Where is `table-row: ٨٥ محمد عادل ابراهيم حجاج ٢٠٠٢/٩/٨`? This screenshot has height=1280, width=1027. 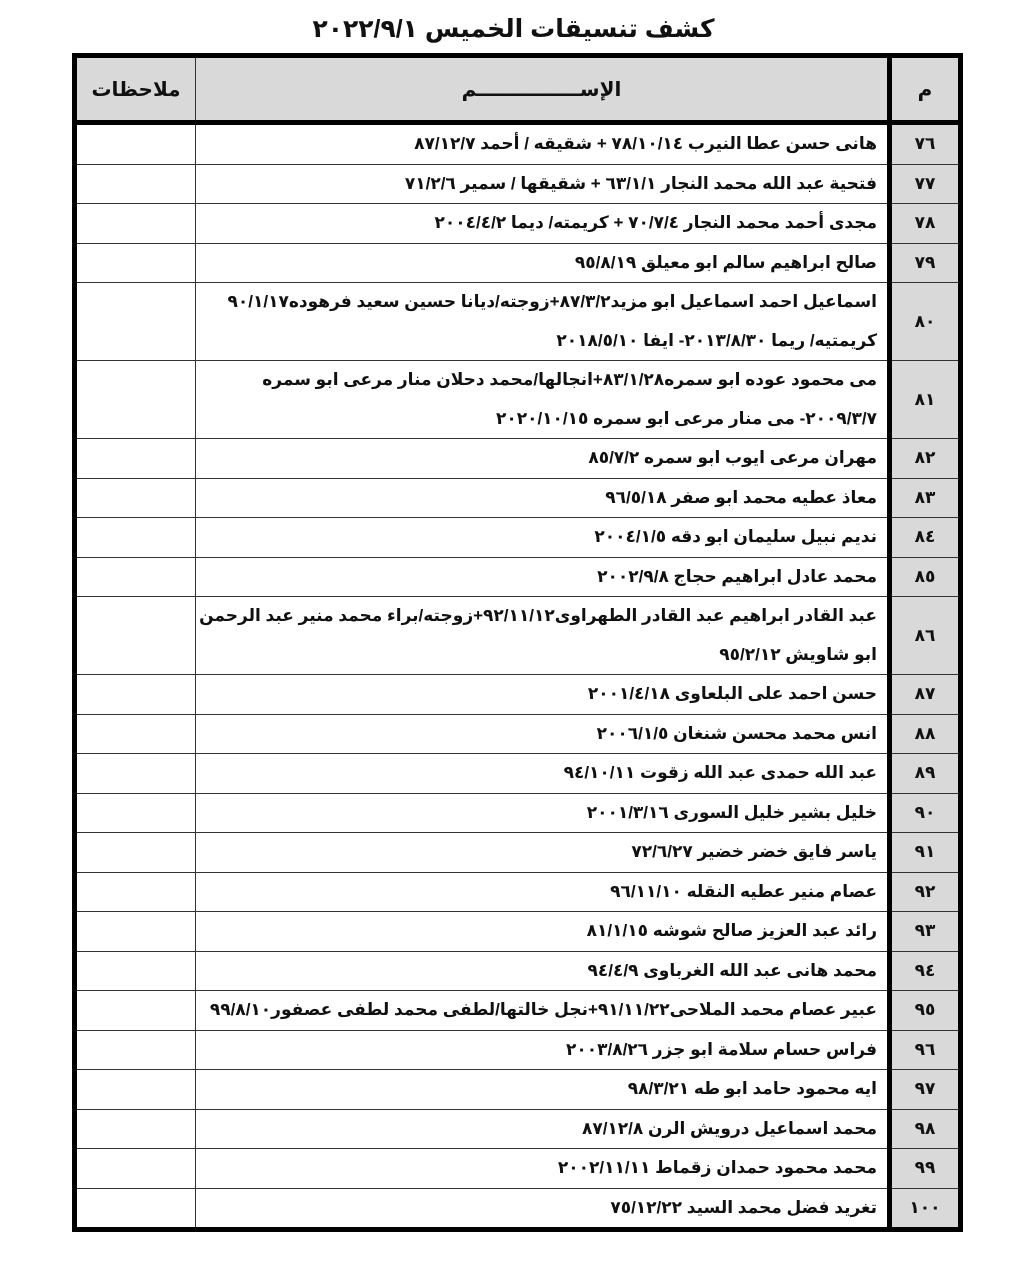
table-row: ٨٥ محمد عادل ابراهيم حجاج ٢٠٠٢/٩/٨ is located at coordinates (517, 576).